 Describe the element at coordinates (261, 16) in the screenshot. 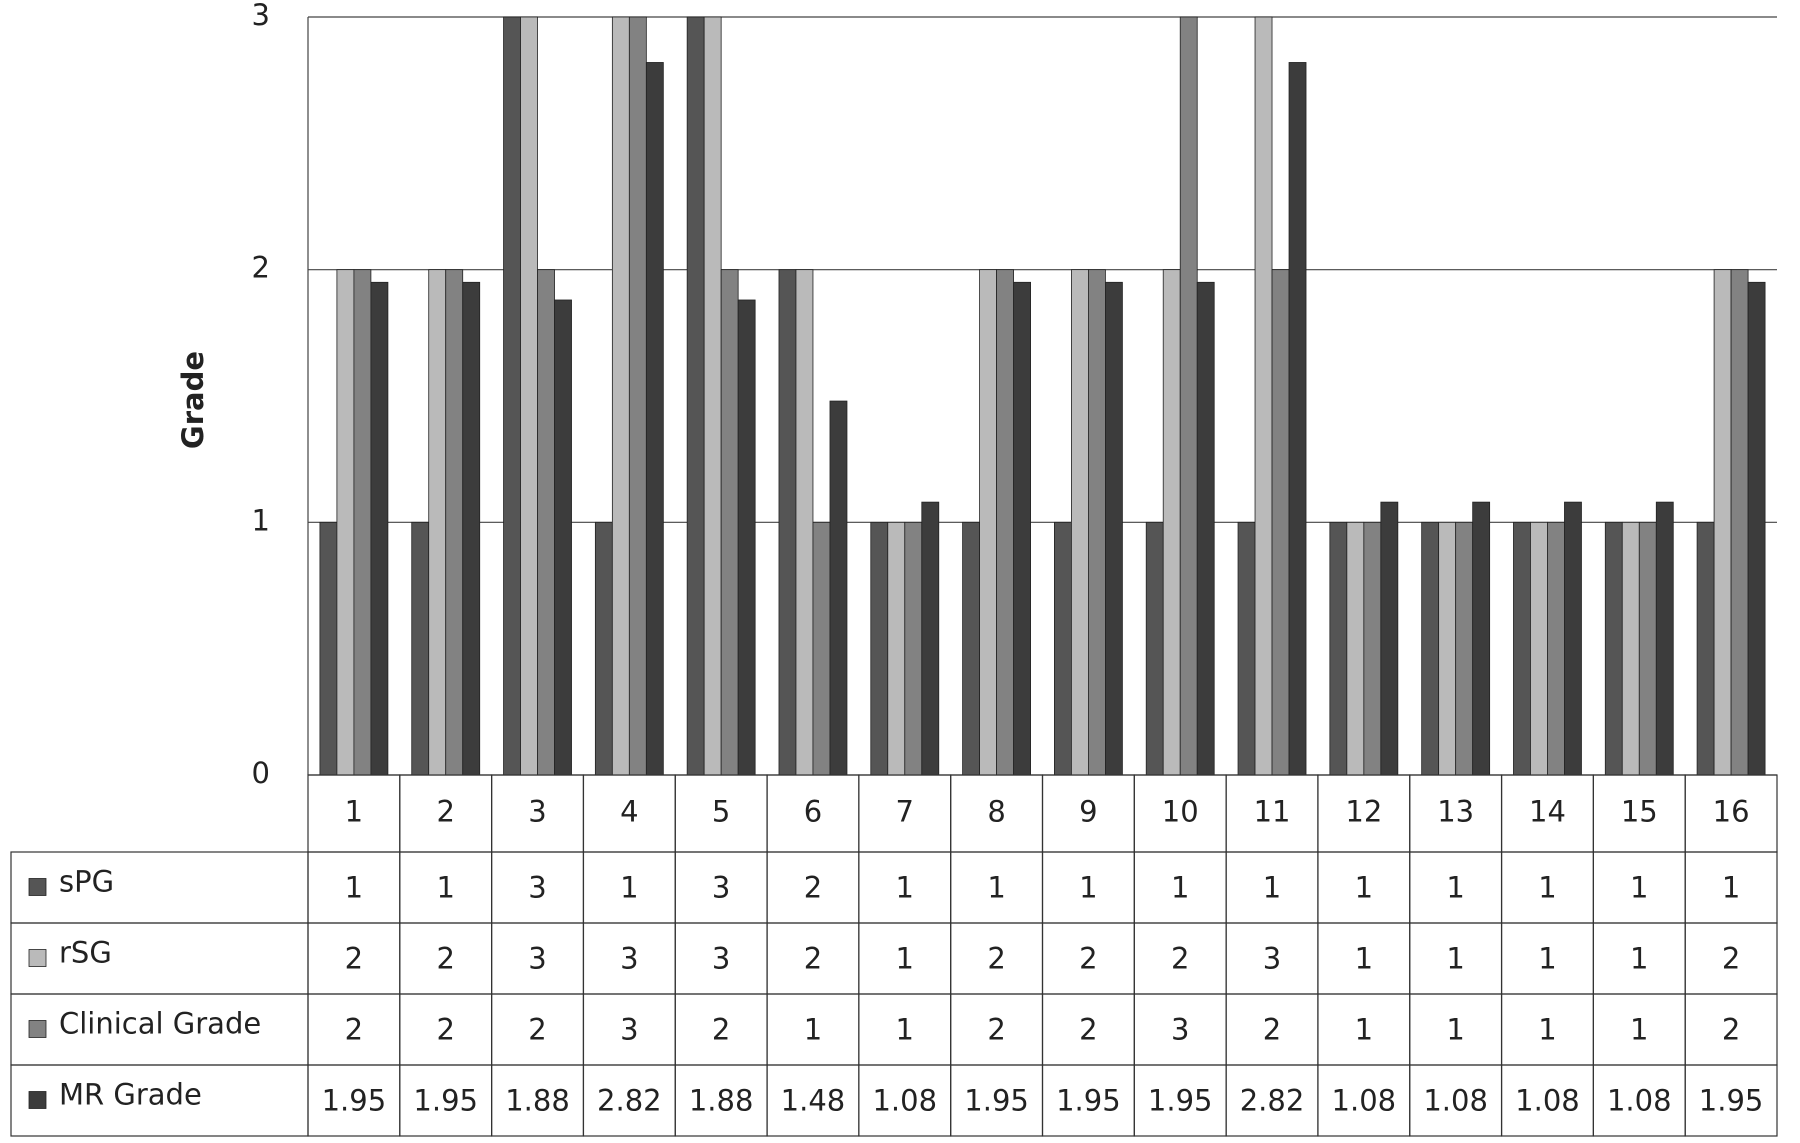

I see `y-tick-label: 3` at that location.